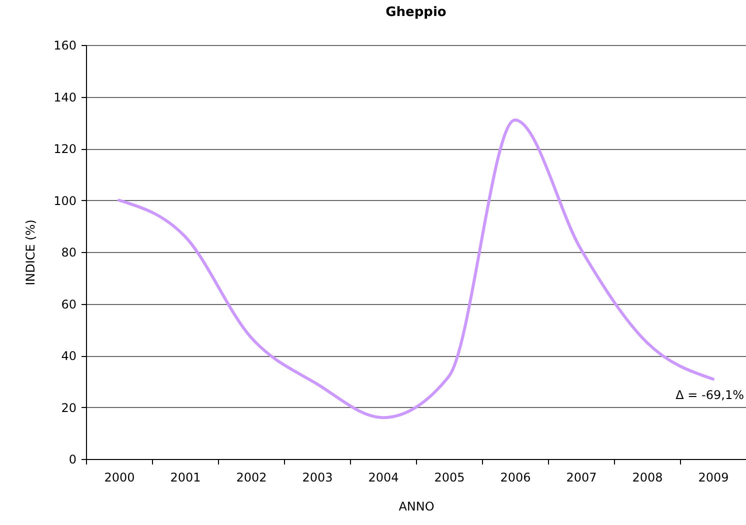 The image size is (746, 525). Describe the element at coordinates (68, 253) in the screenshot. I see `y-tick-label: 80` at that location.